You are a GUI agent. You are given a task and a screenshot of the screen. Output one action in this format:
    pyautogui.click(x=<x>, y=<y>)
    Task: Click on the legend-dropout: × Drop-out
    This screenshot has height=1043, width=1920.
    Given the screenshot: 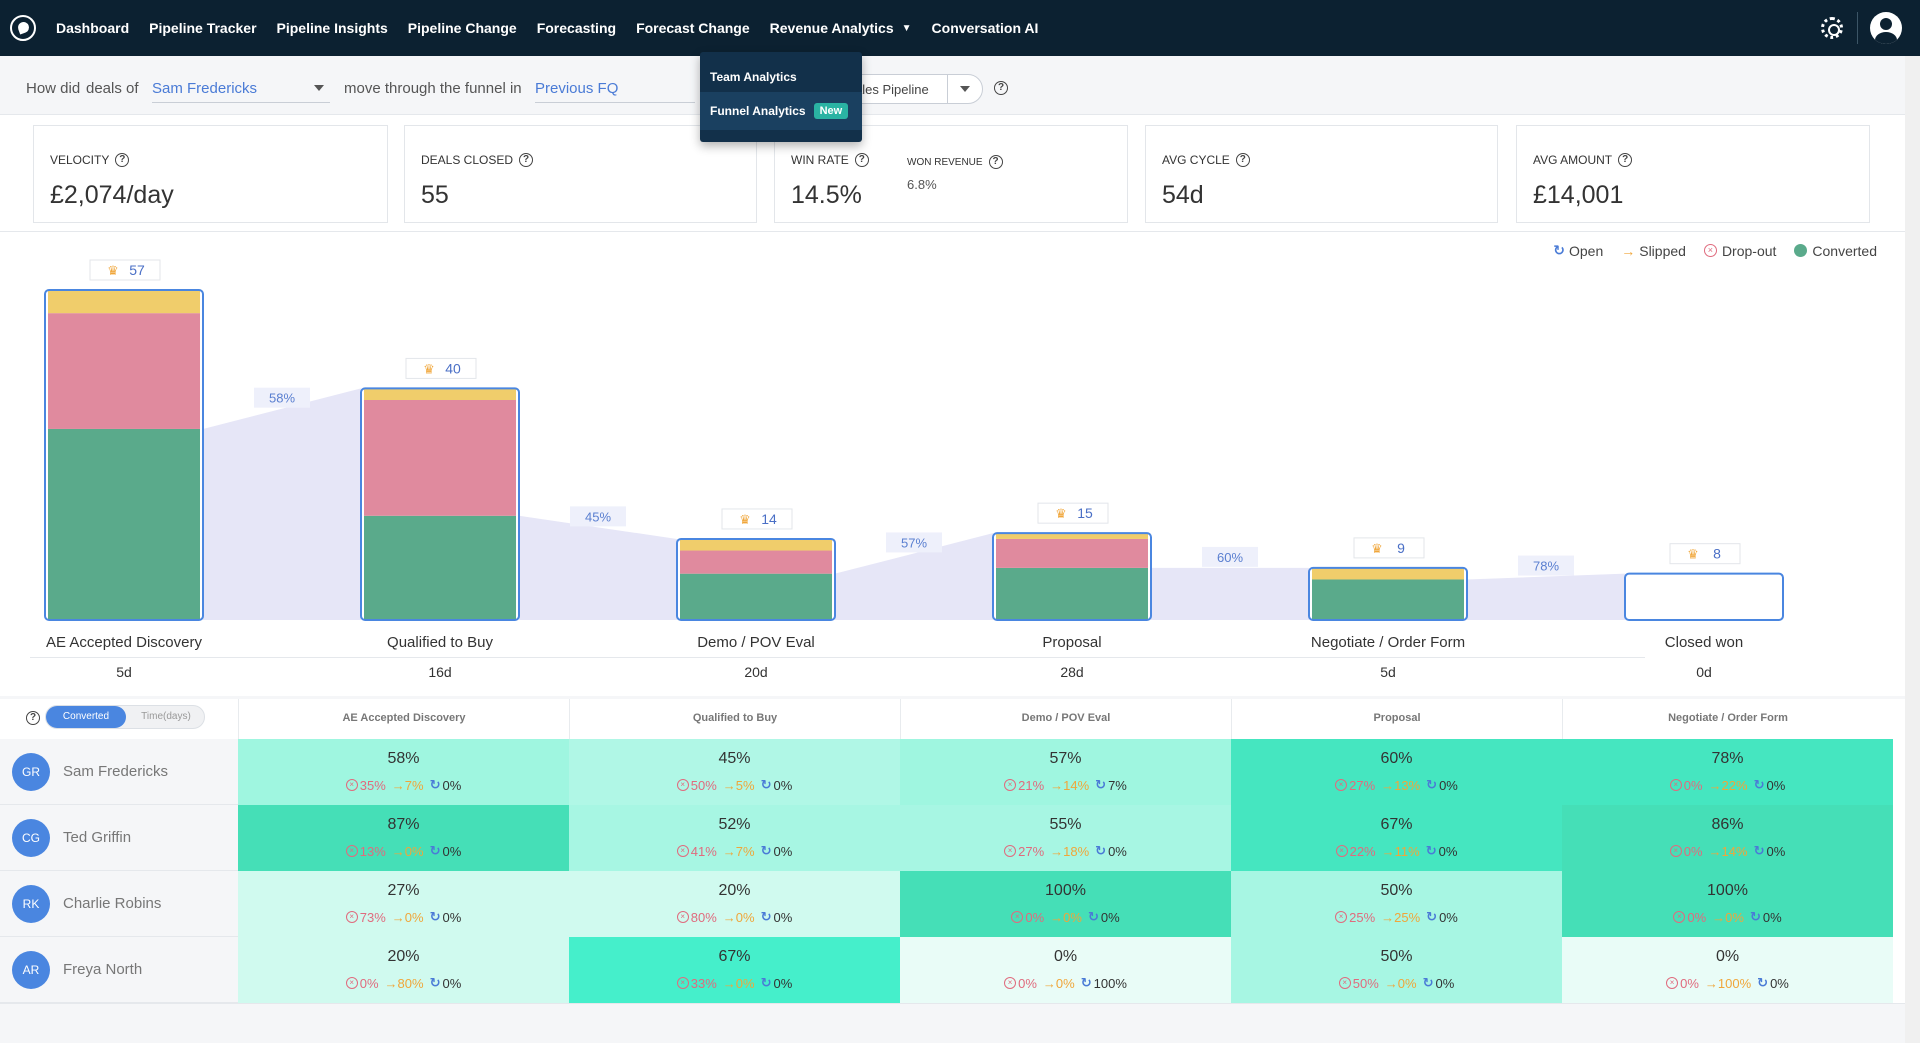 What is the action you would take?
    pyautogui.click(x=1739, y=250)
    